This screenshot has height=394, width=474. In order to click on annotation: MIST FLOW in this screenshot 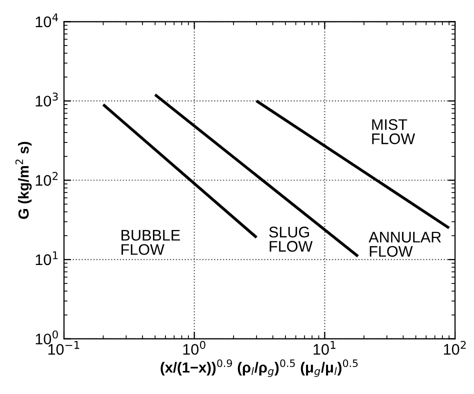, I will do `click(394, 131)`.